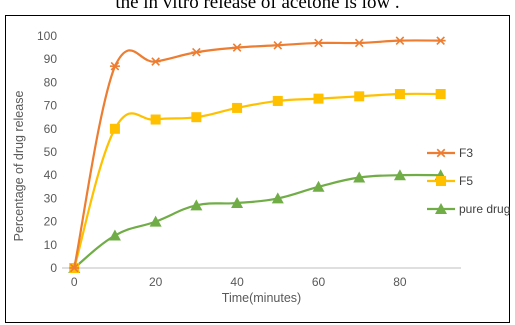 This screenshot has width=515, height=325. I want to click on y-tick-label: 100, so click(47, 36).